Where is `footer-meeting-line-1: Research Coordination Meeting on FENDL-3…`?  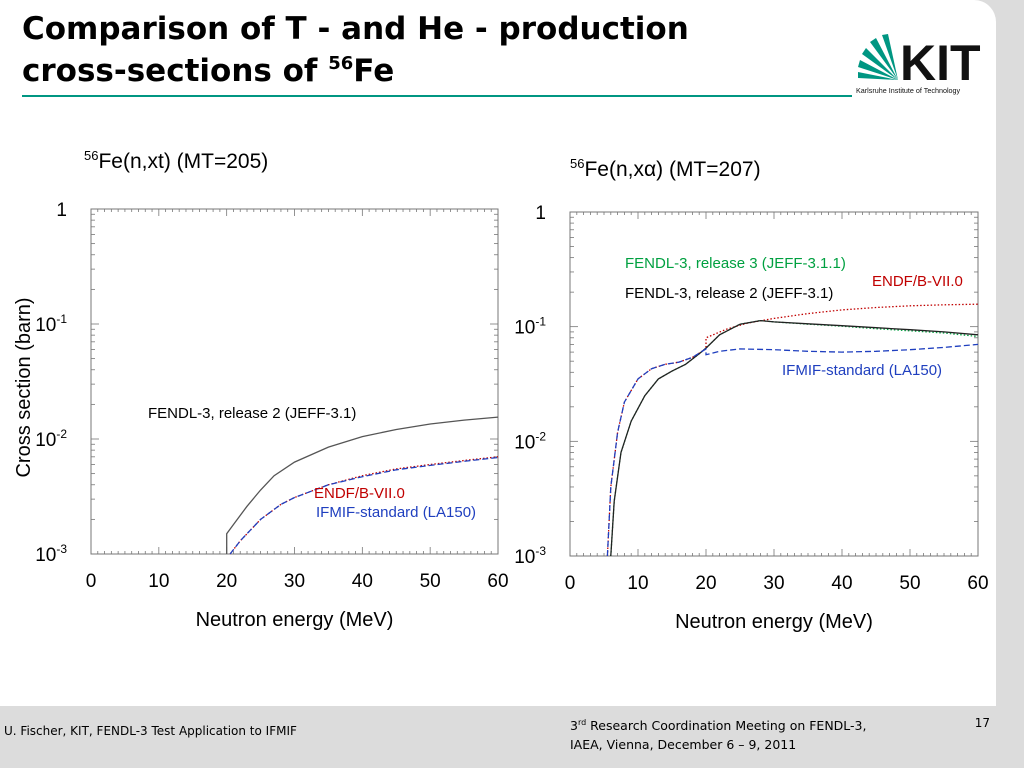 footer-meeting-line-1: Research Coordination Meeting on FENDL-3… is located at coordinates (726, 725).